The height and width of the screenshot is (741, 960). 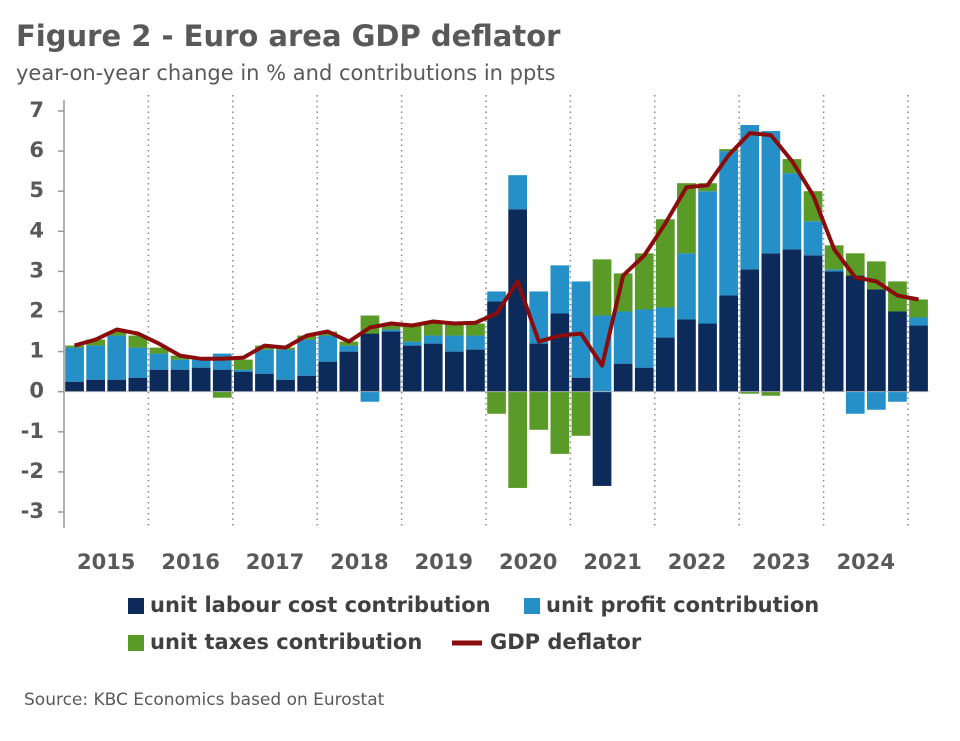 What do you see at coordinates (320, 605) in the screenshot?
I see `legend-label: unit labour cost contribution` at bounding box center [320, 605].